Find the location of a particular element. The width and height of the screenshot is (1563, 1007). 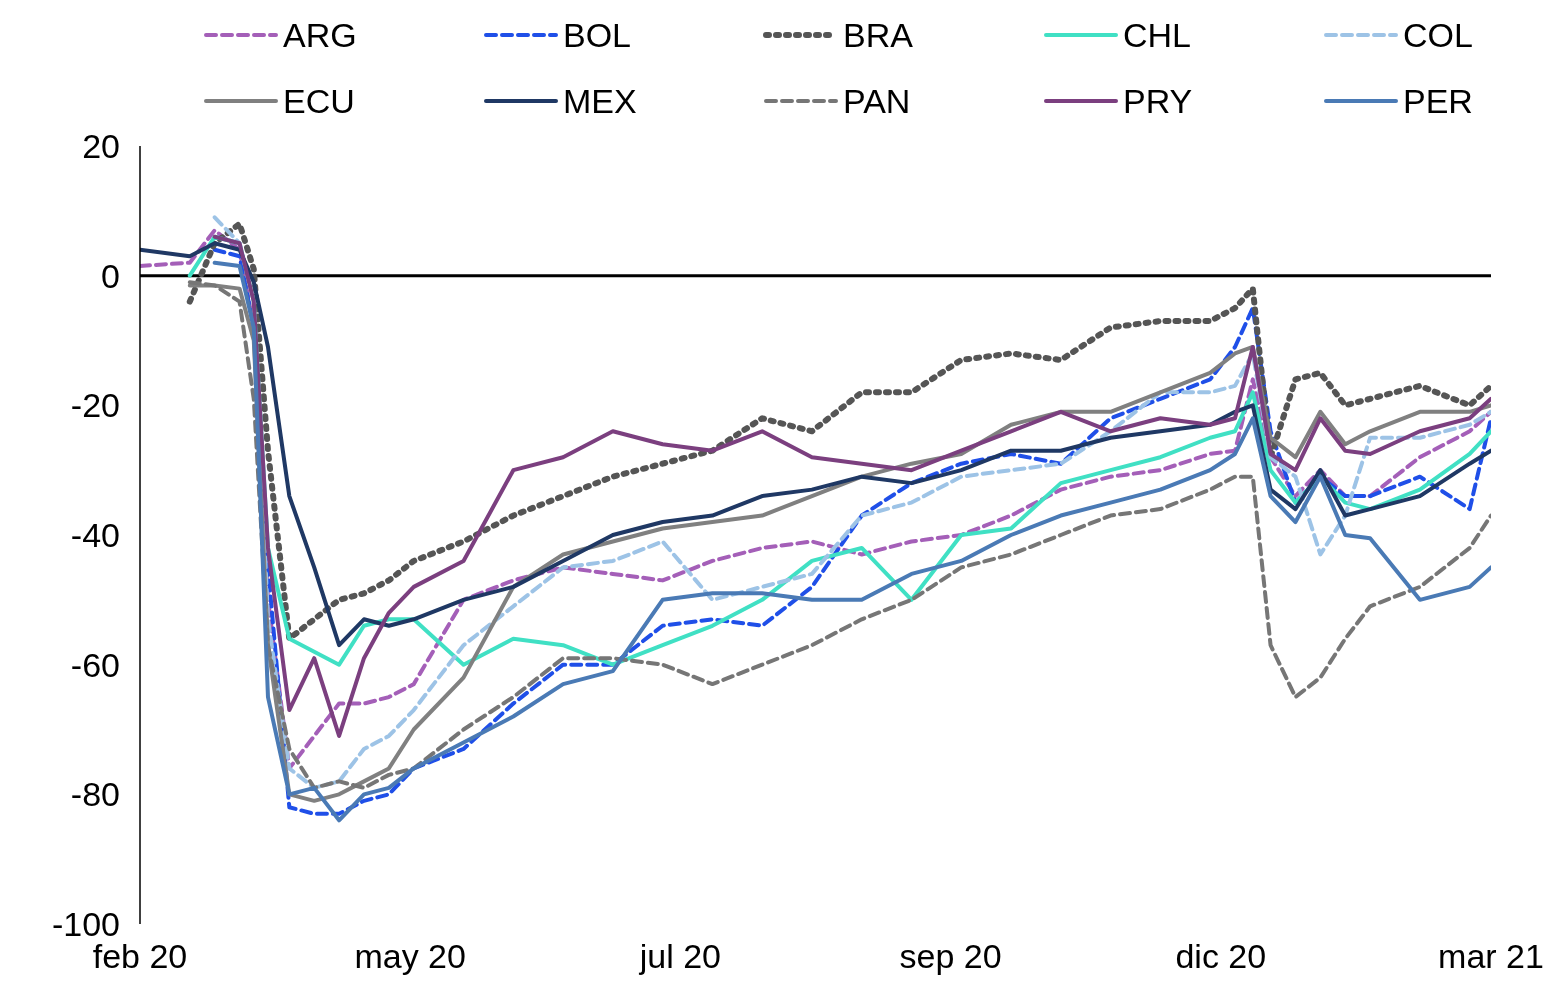

y-tick-label: -80 is located at coordinates (95, 794).